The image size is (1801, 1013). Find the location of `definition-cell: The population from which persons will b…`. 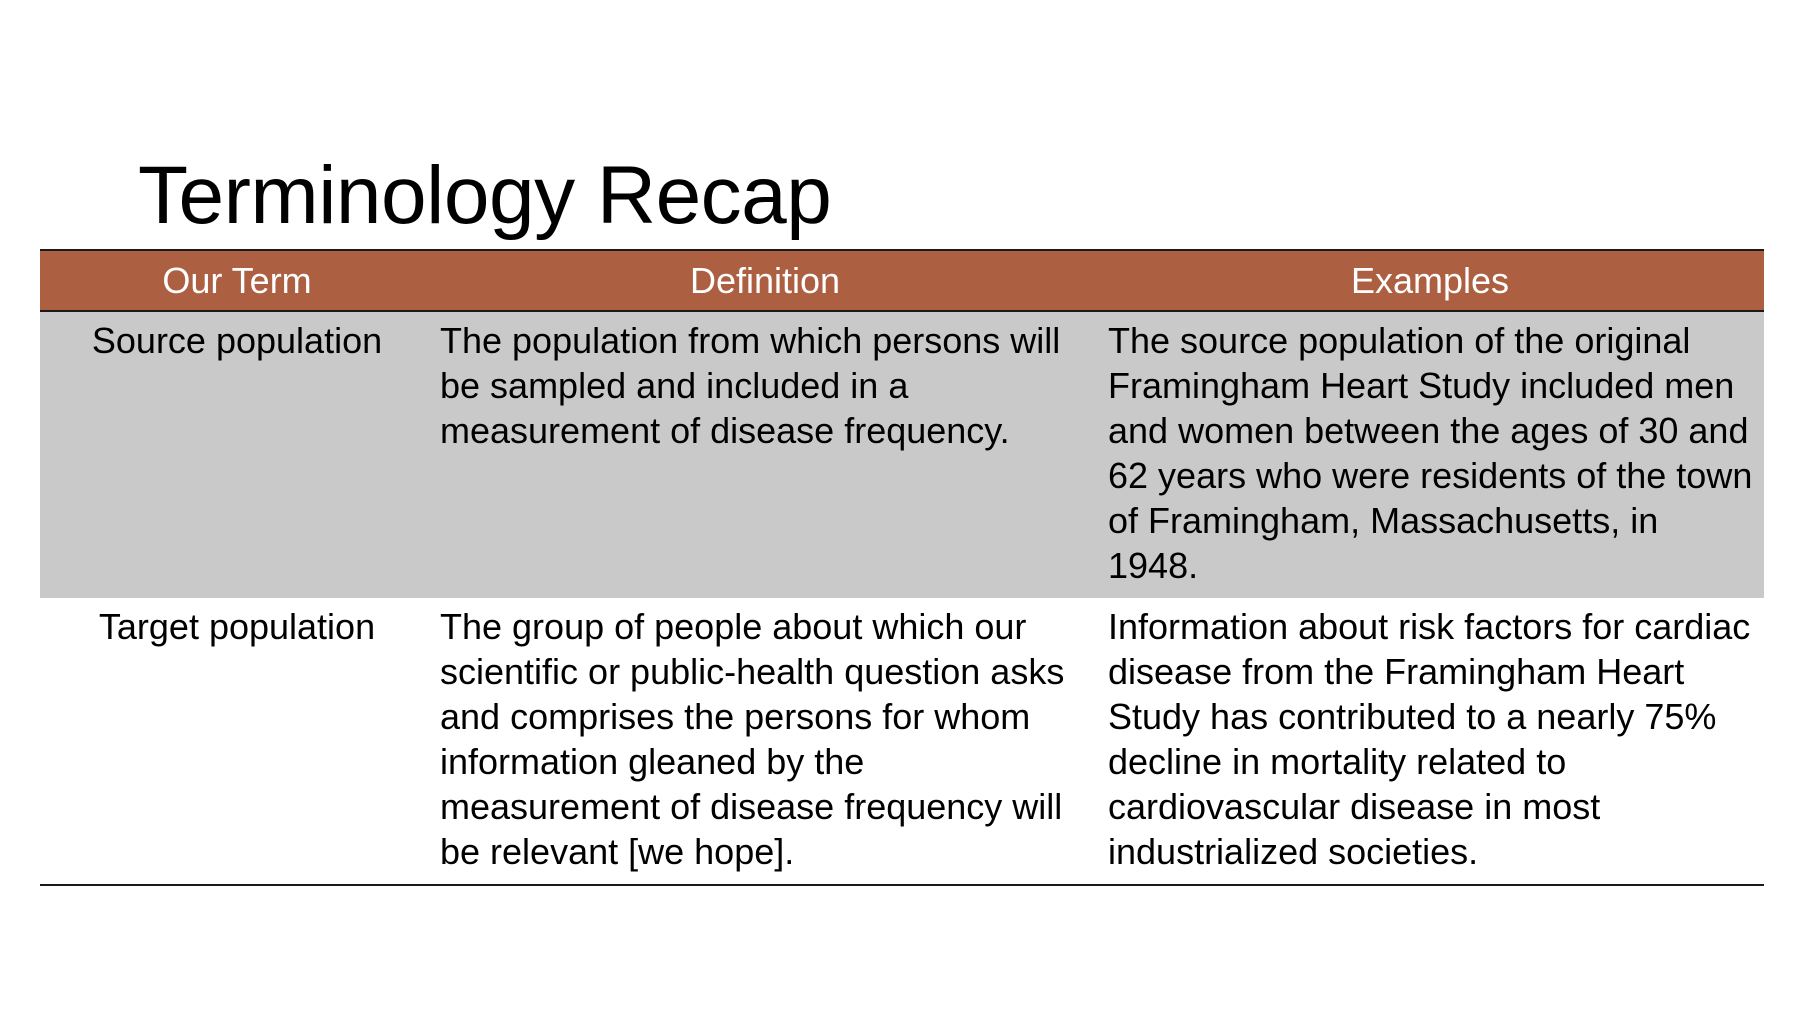

definition-cell: The population from which persons will b… is located at coordinates (750, 385).